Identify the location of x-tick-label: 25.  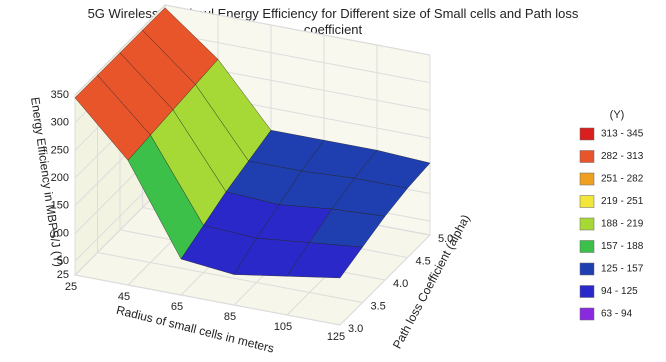
(71, 287).